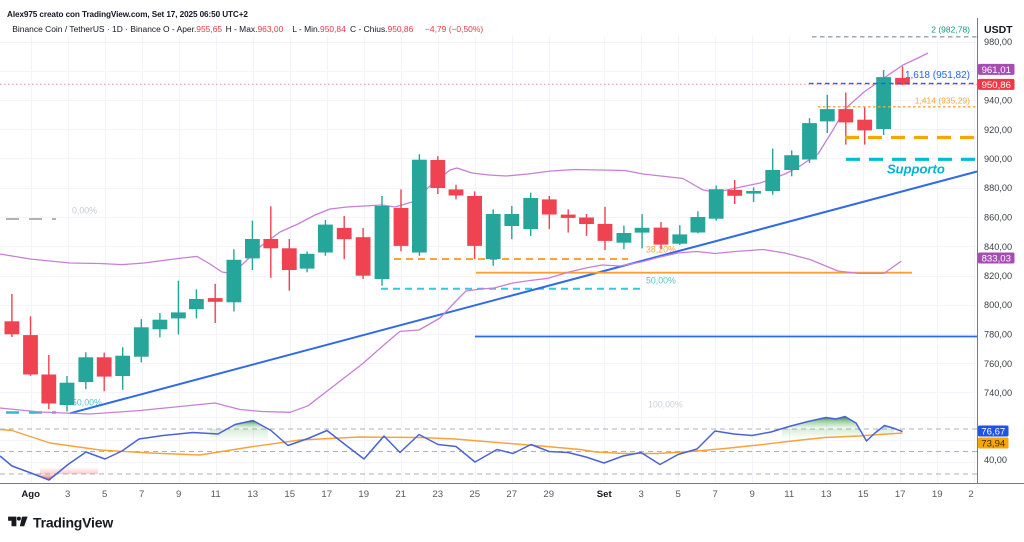 The image size is (1024, 542). Describe the element at coordinates (998, 42) in the screenshot. I see `svg-text: 980,00` at that location.